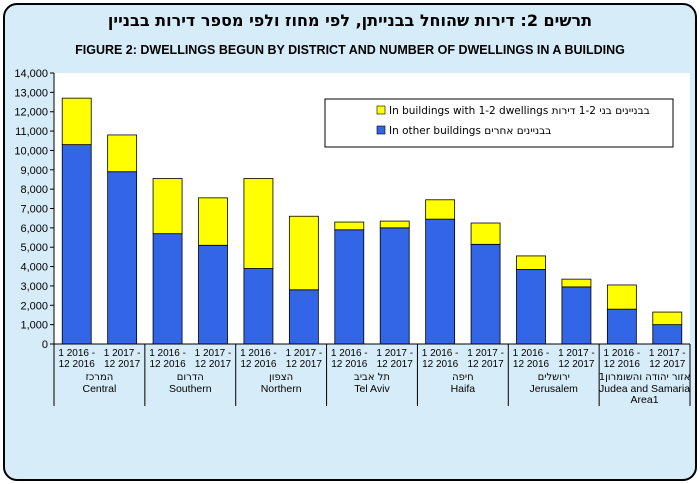 Image resolution: width=700 pixels, height=484 pixels. What do you see at coordinates (499, 123) in the screenshot?
I see `legend-box` at bounding box center [499, 123].